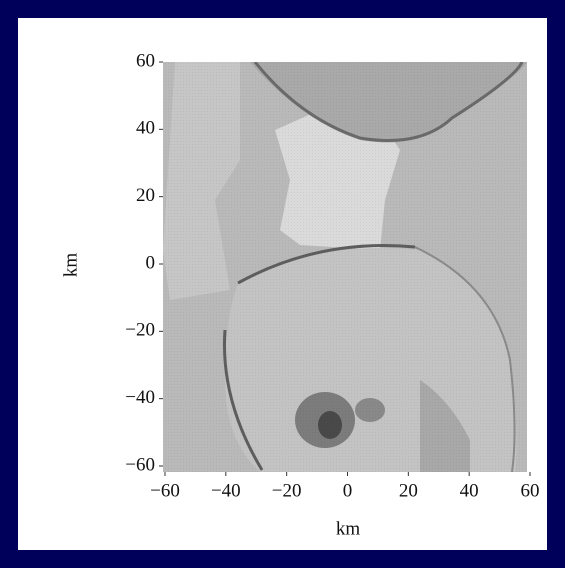 Image resolution: width=565 pixels, height=568 pixels. What do you see at coordinates (469, 490) in the screenshot?
I see `x-tick-label: 40` at bounding box center [469, 490].